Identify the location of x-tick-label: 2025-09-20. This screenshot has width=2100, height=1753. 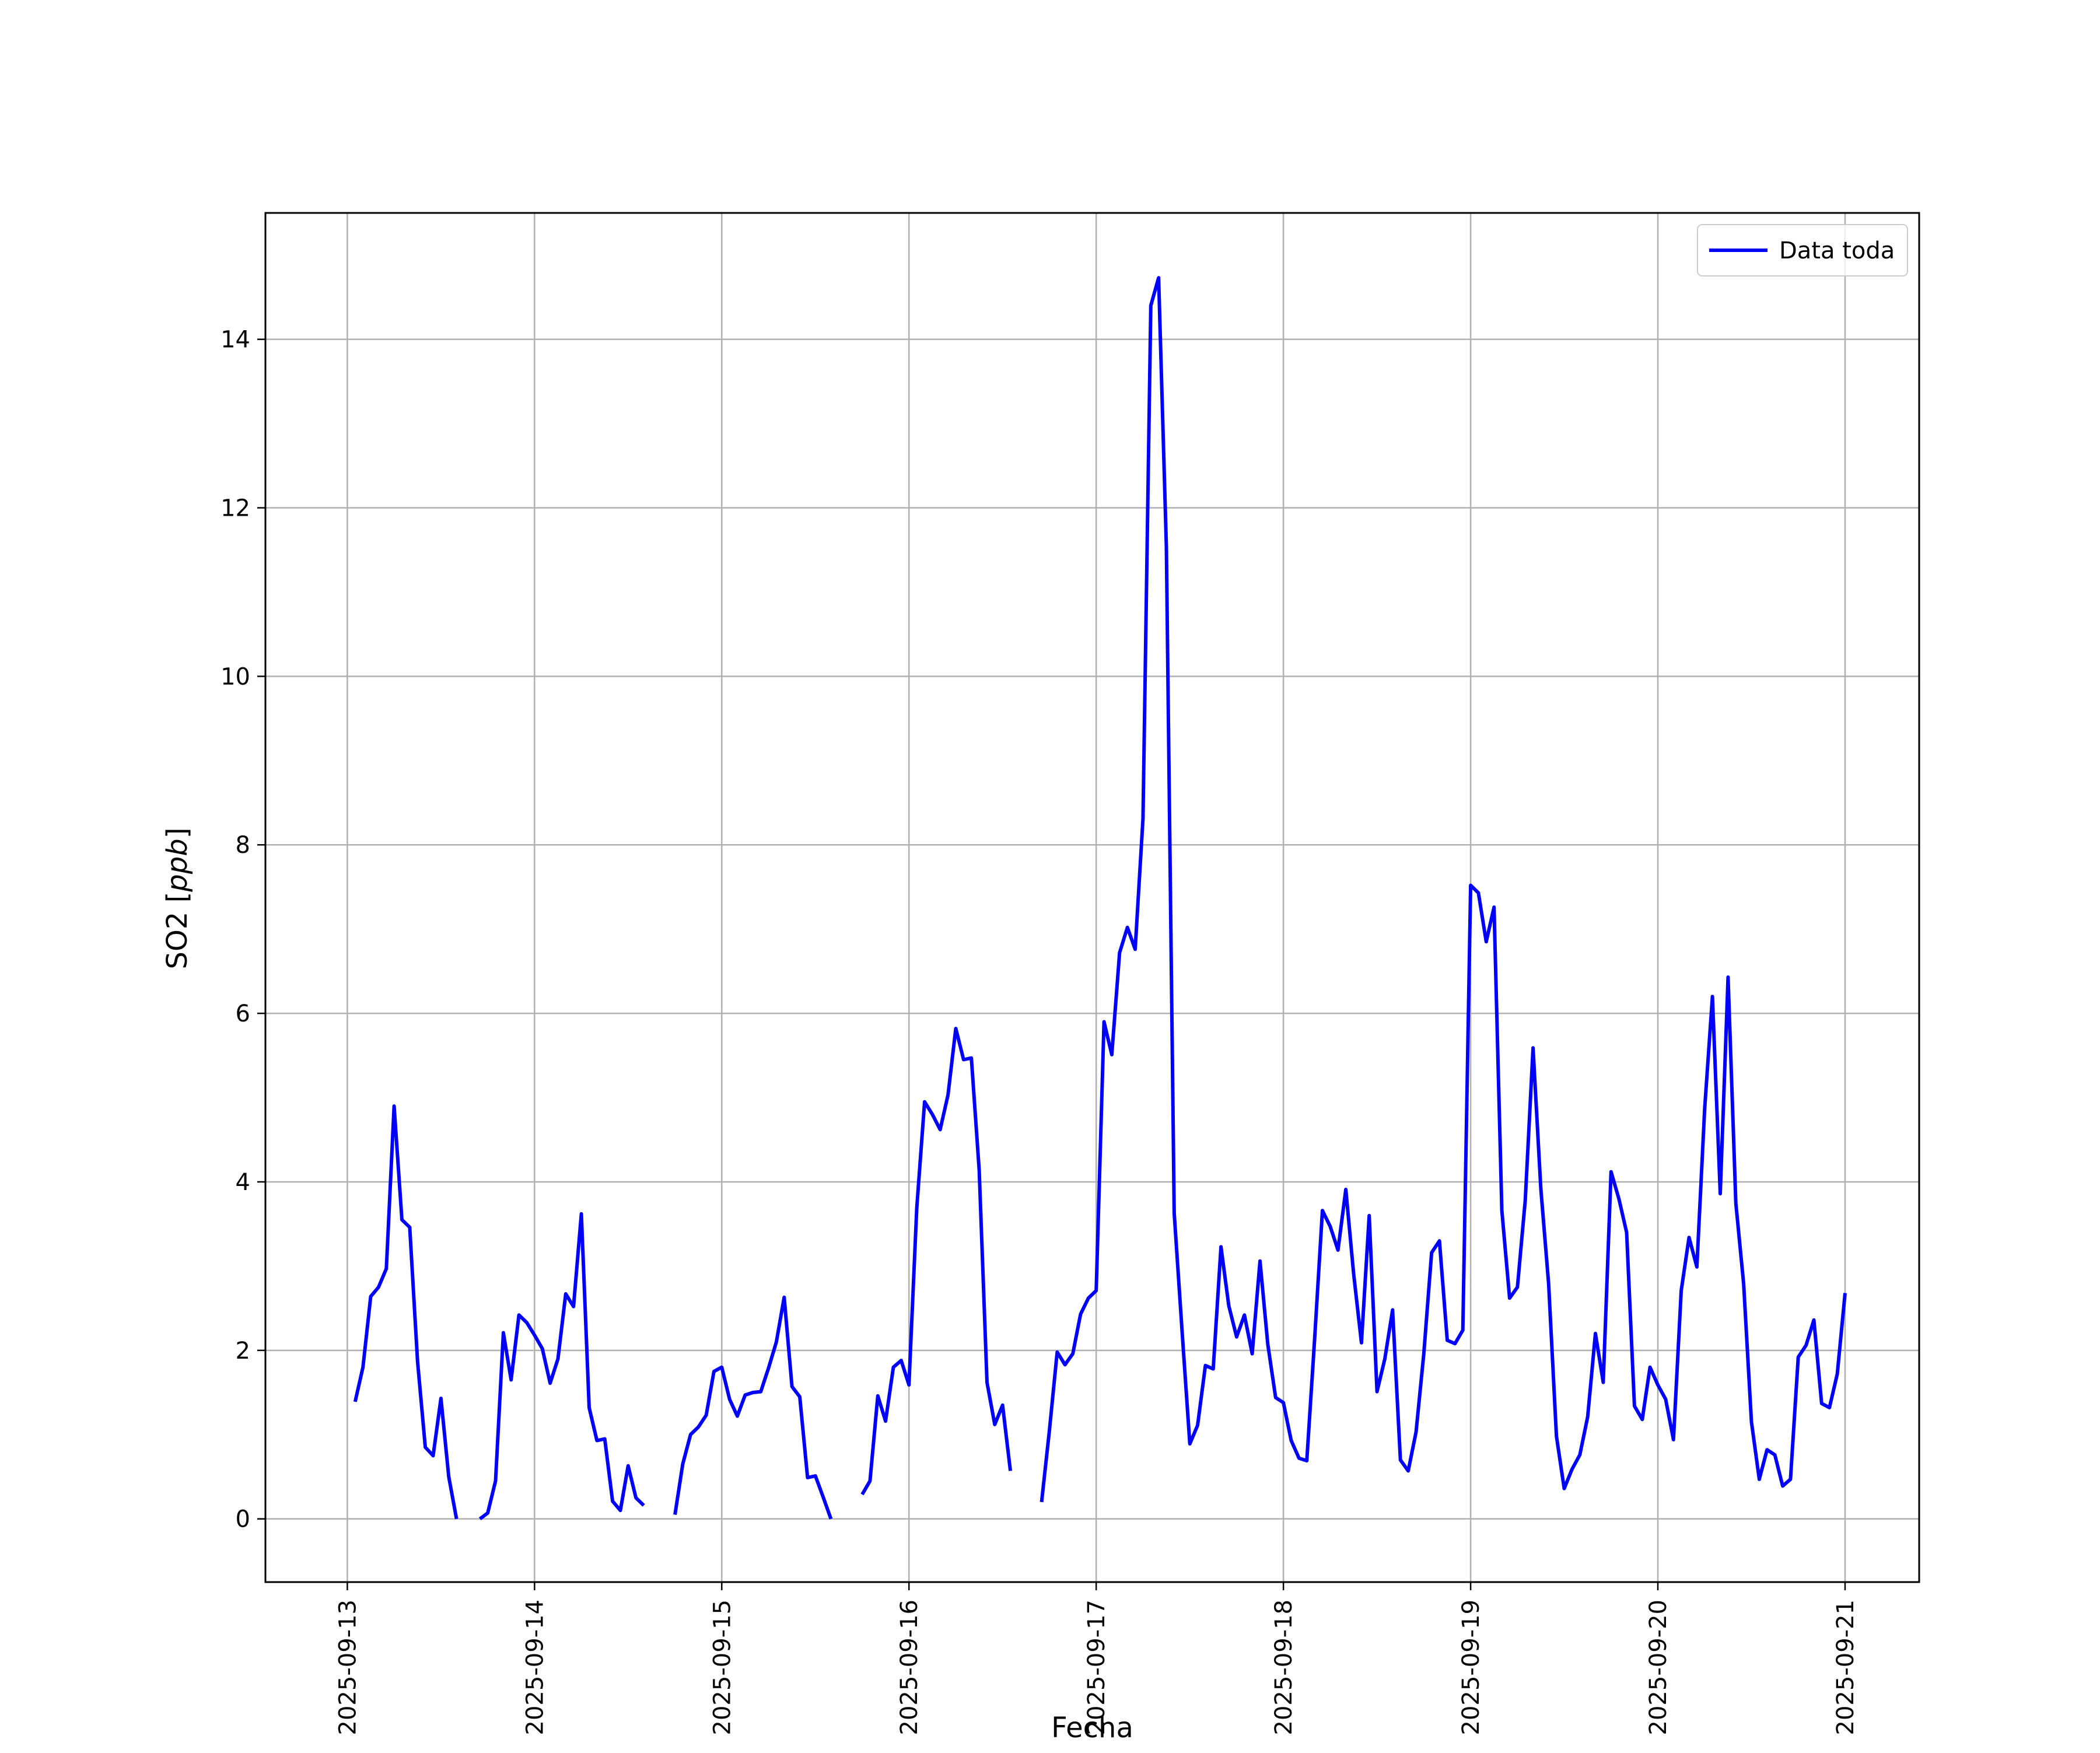
(1658, 1667).